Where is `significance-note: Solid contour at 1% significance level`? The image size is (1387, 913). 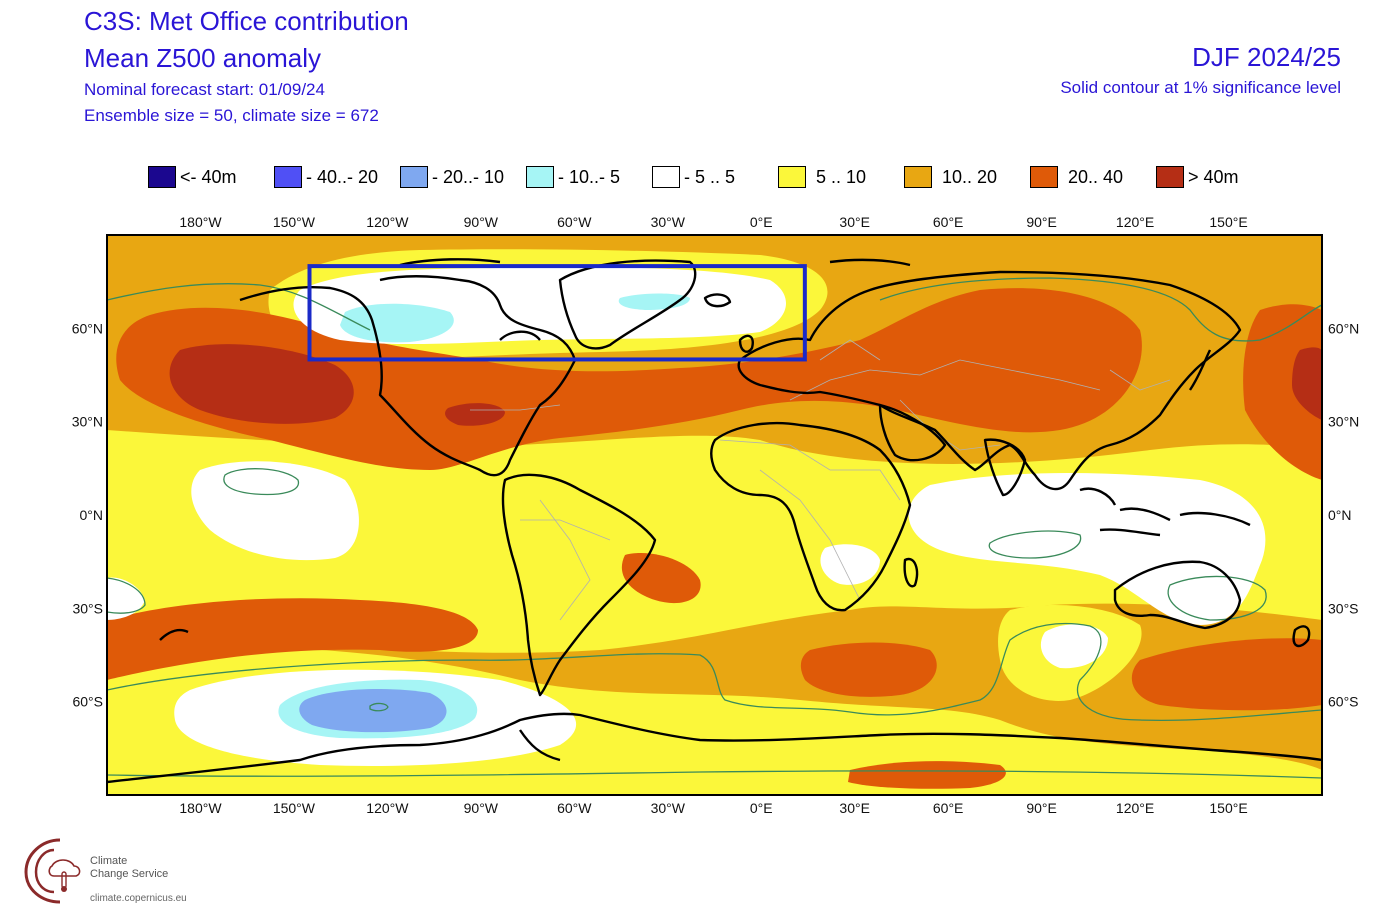
significance-note: Solid contour at 1% significance level is located at coordinates (1200, 87).